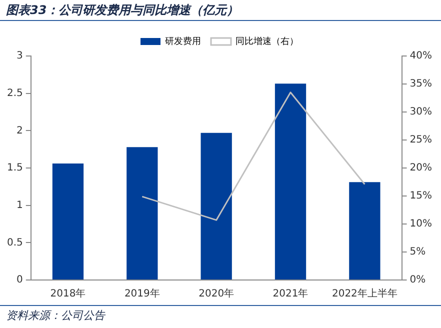 The height and width of the screenshot is (328, 441). Describe the element at coordinates (14, 242) in the screenshot. I see `y-tick-label: 0.5` at that location.